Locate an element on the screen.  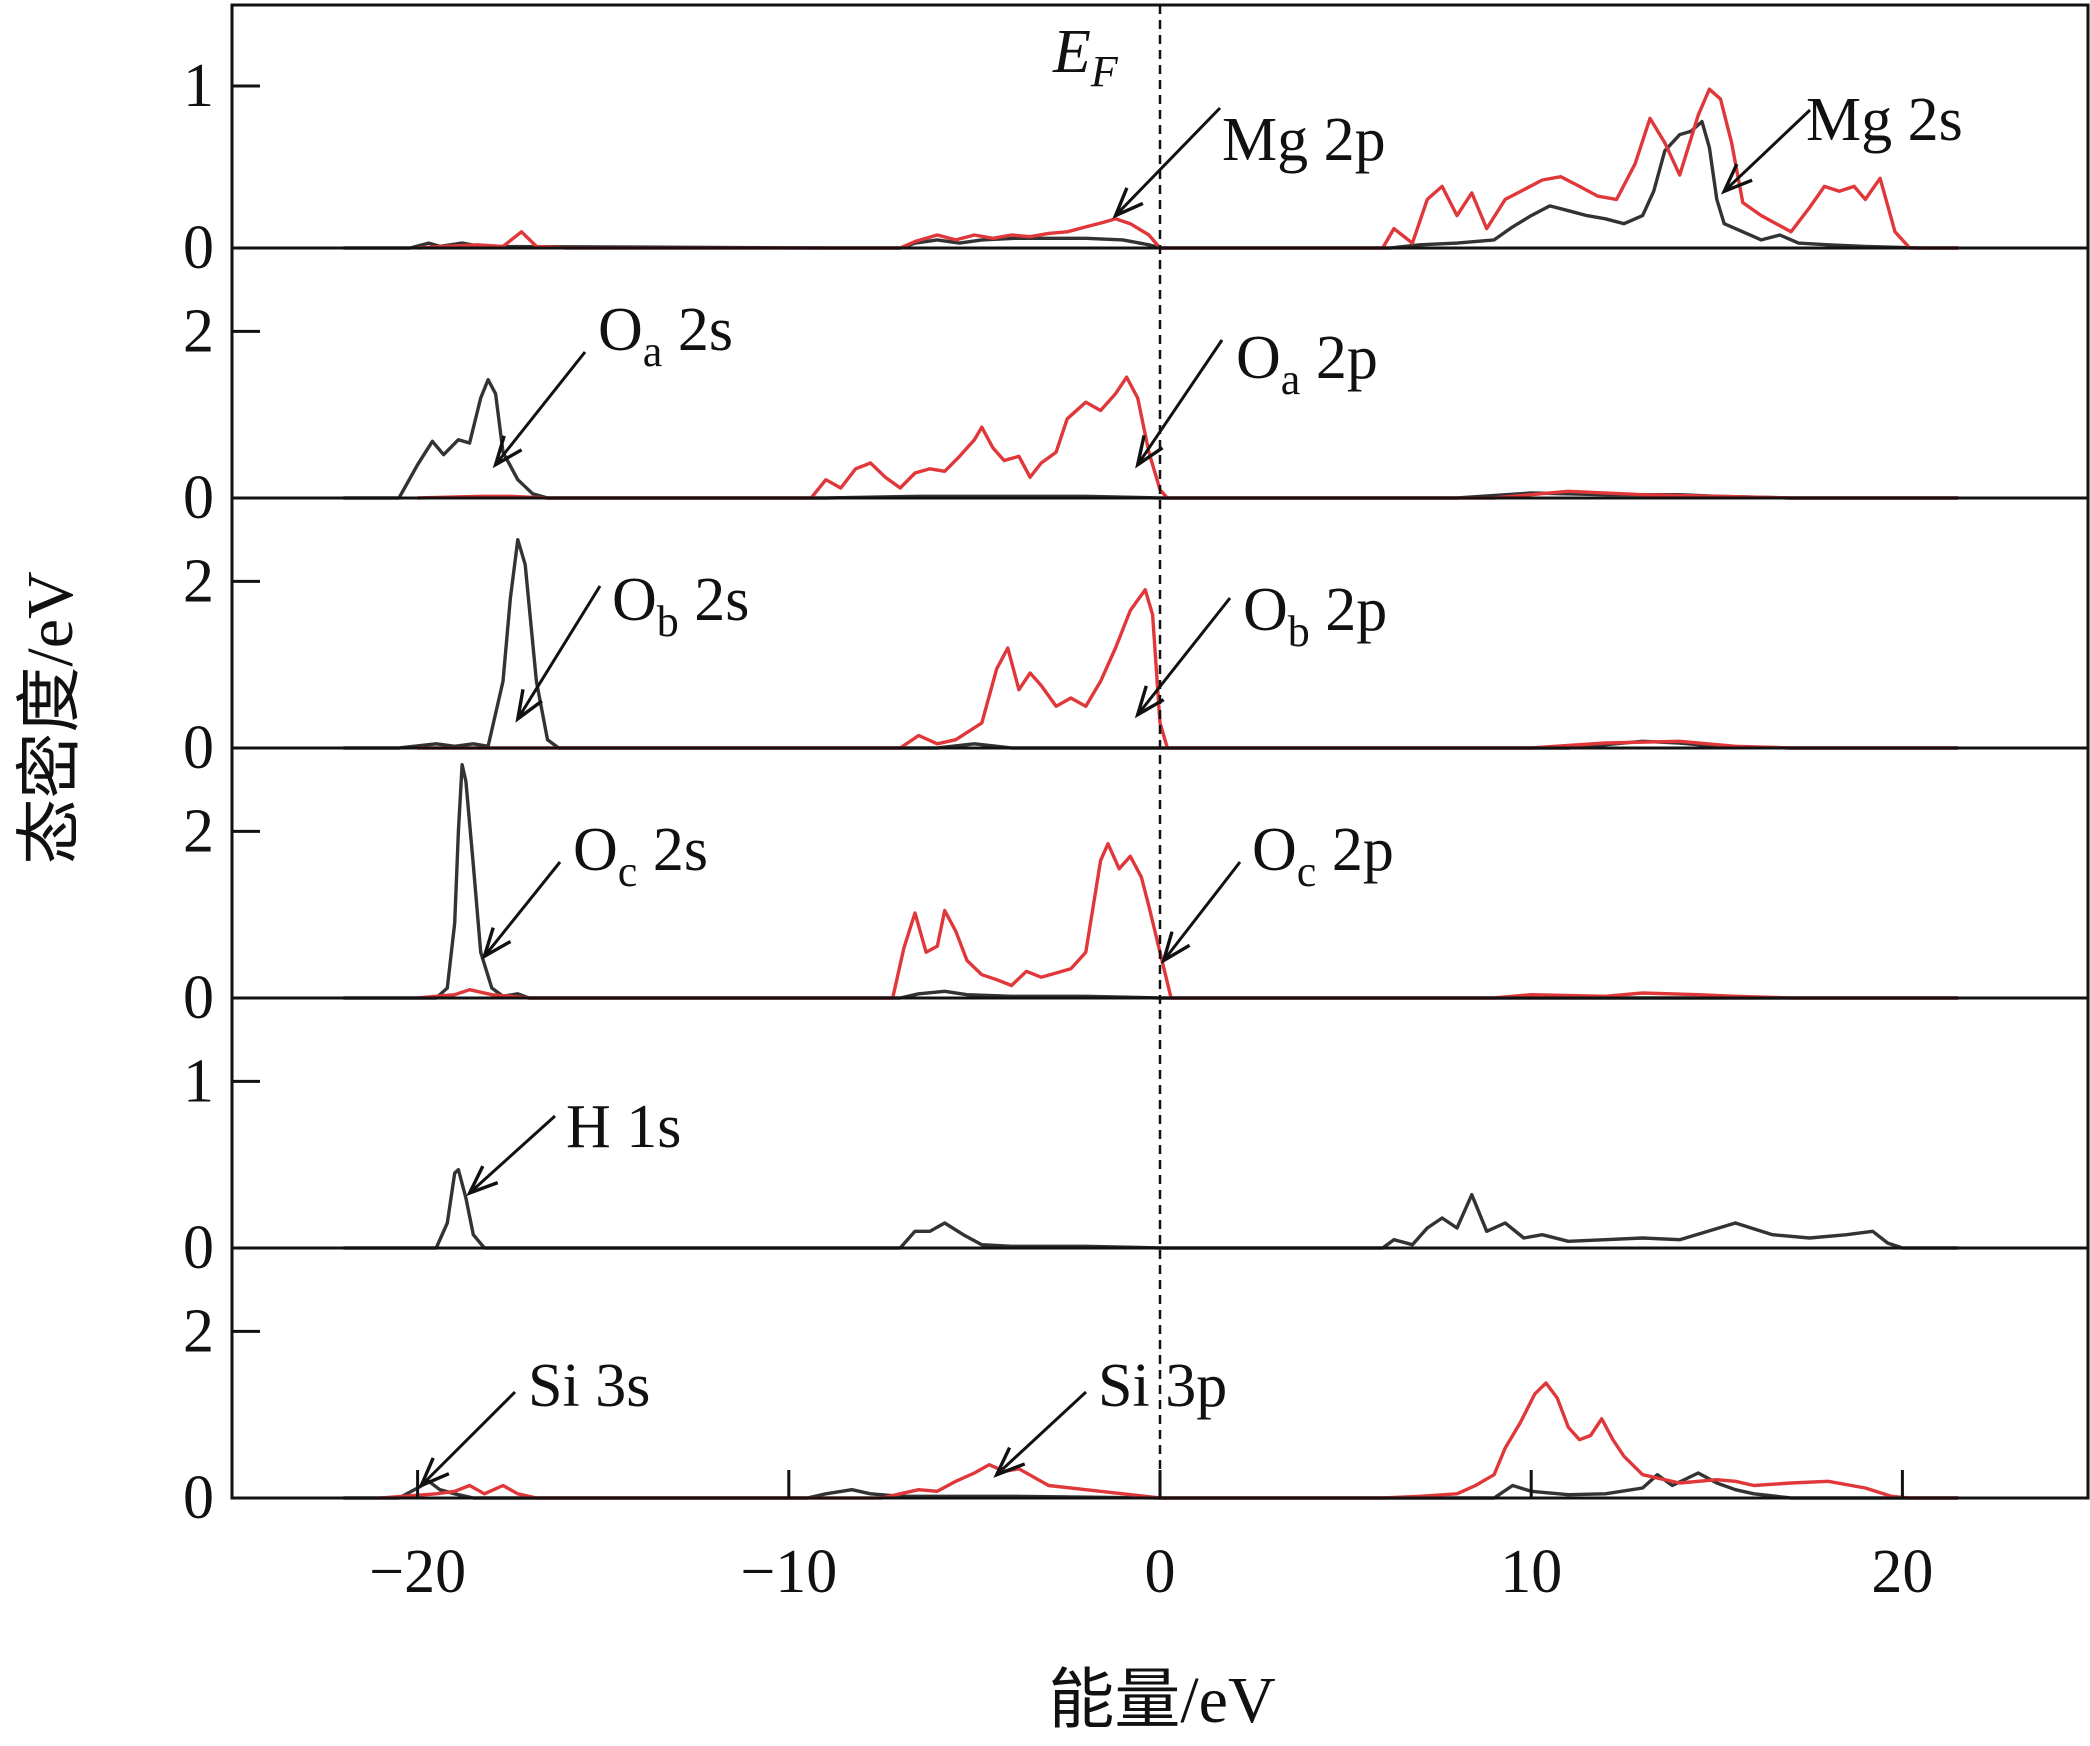
annotation-arrowhead-oa-2s is located at coordinates (507, 452).